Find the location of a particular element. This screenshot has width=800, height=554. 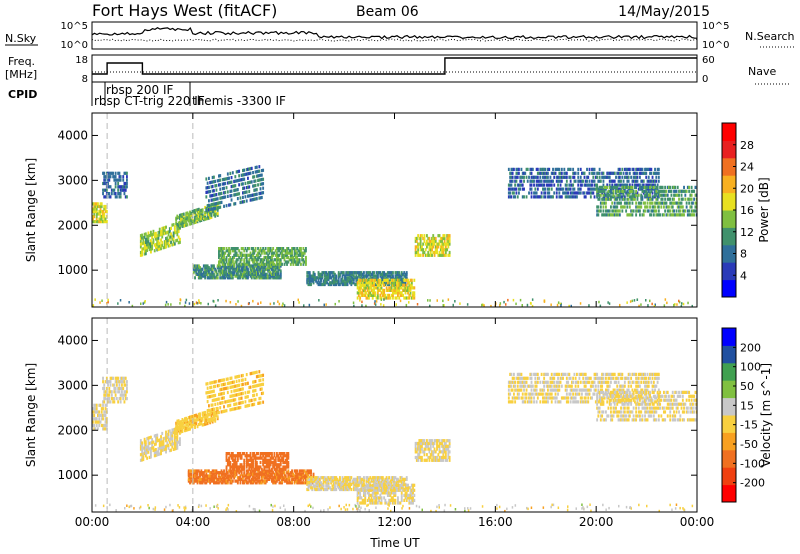

power-colorbar-tick-label: 24 is located at coordinates (747, 167).